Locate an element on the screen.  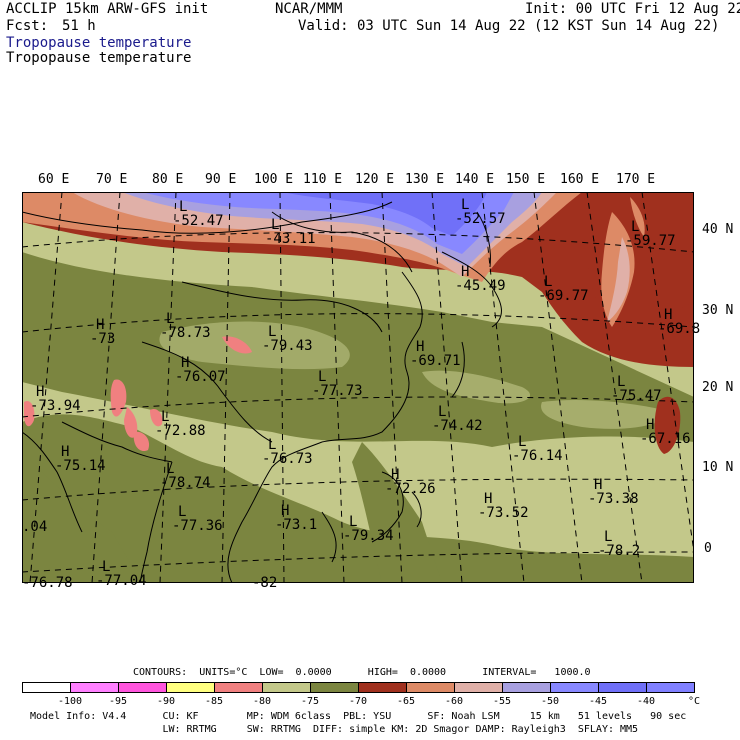
extremum-value: -77.73 is located at coordinates (337, 391).